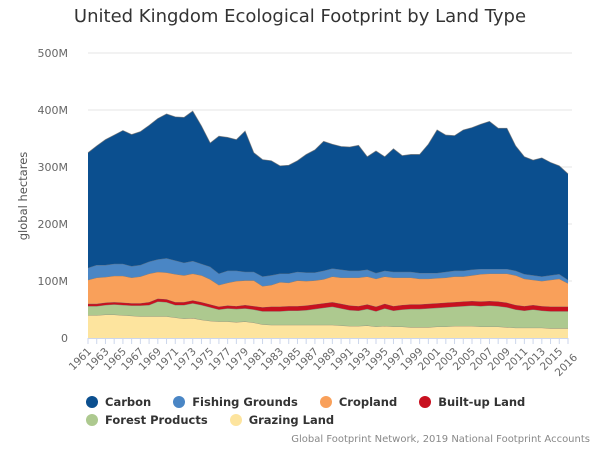 Image resolution: width=600 pixels, height=450 pixels. Describe the element at coordinates (64, 338) in the screenshot. I see `y-tick-label: 0` at that location.